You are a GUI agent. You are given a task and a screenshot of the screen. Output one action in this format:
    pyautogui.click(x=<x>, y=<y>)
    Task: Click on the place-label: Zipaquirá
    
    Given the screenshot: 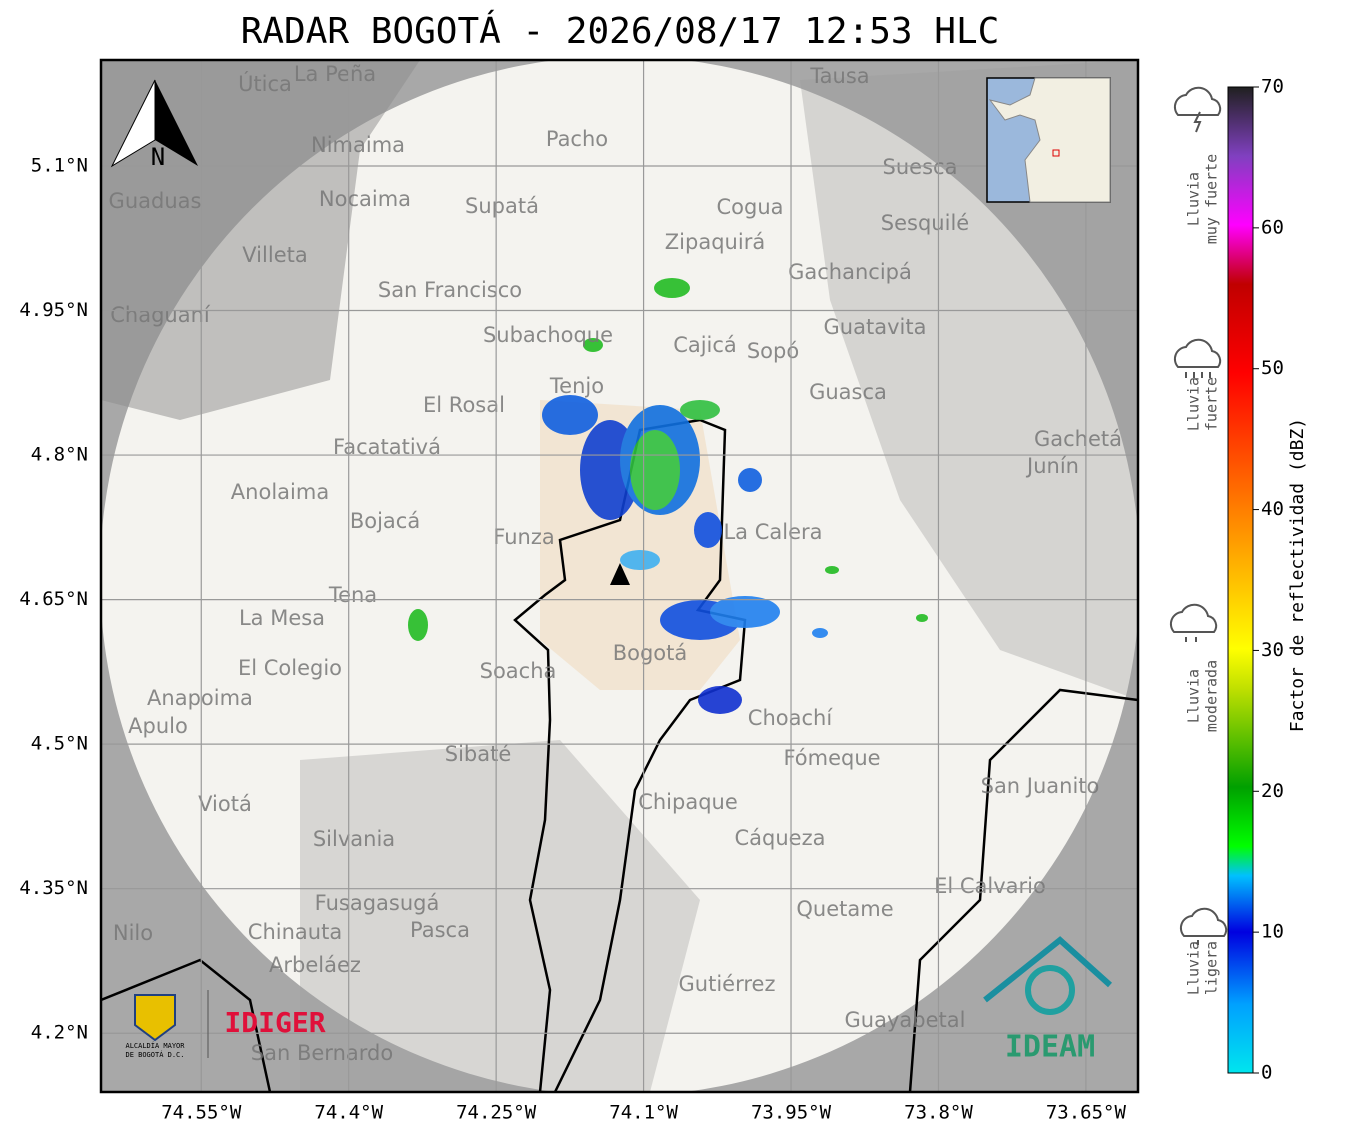 What is the action you would take?
    pyautogui.click(x=715, y=242)
    